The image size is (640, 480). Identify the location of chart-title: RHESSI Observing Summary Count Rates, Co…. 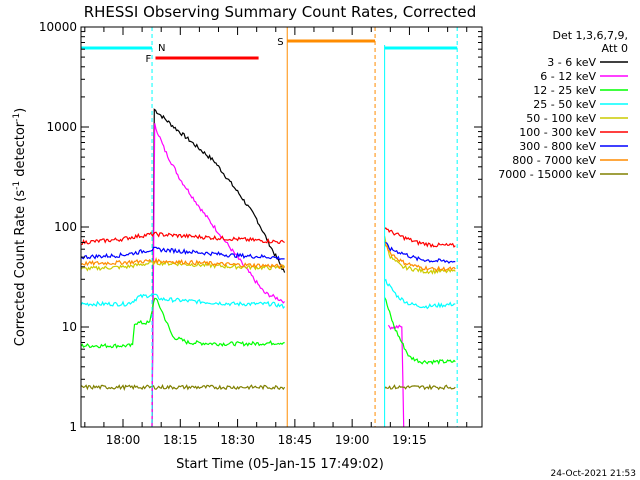
(280, 12).